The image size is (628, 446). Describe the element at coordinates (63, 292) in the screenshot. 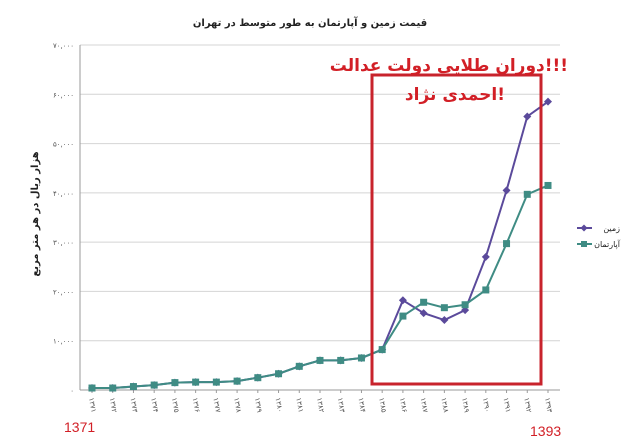

I see `y-tick-label: ۲۰,۰۰۰` at that location.